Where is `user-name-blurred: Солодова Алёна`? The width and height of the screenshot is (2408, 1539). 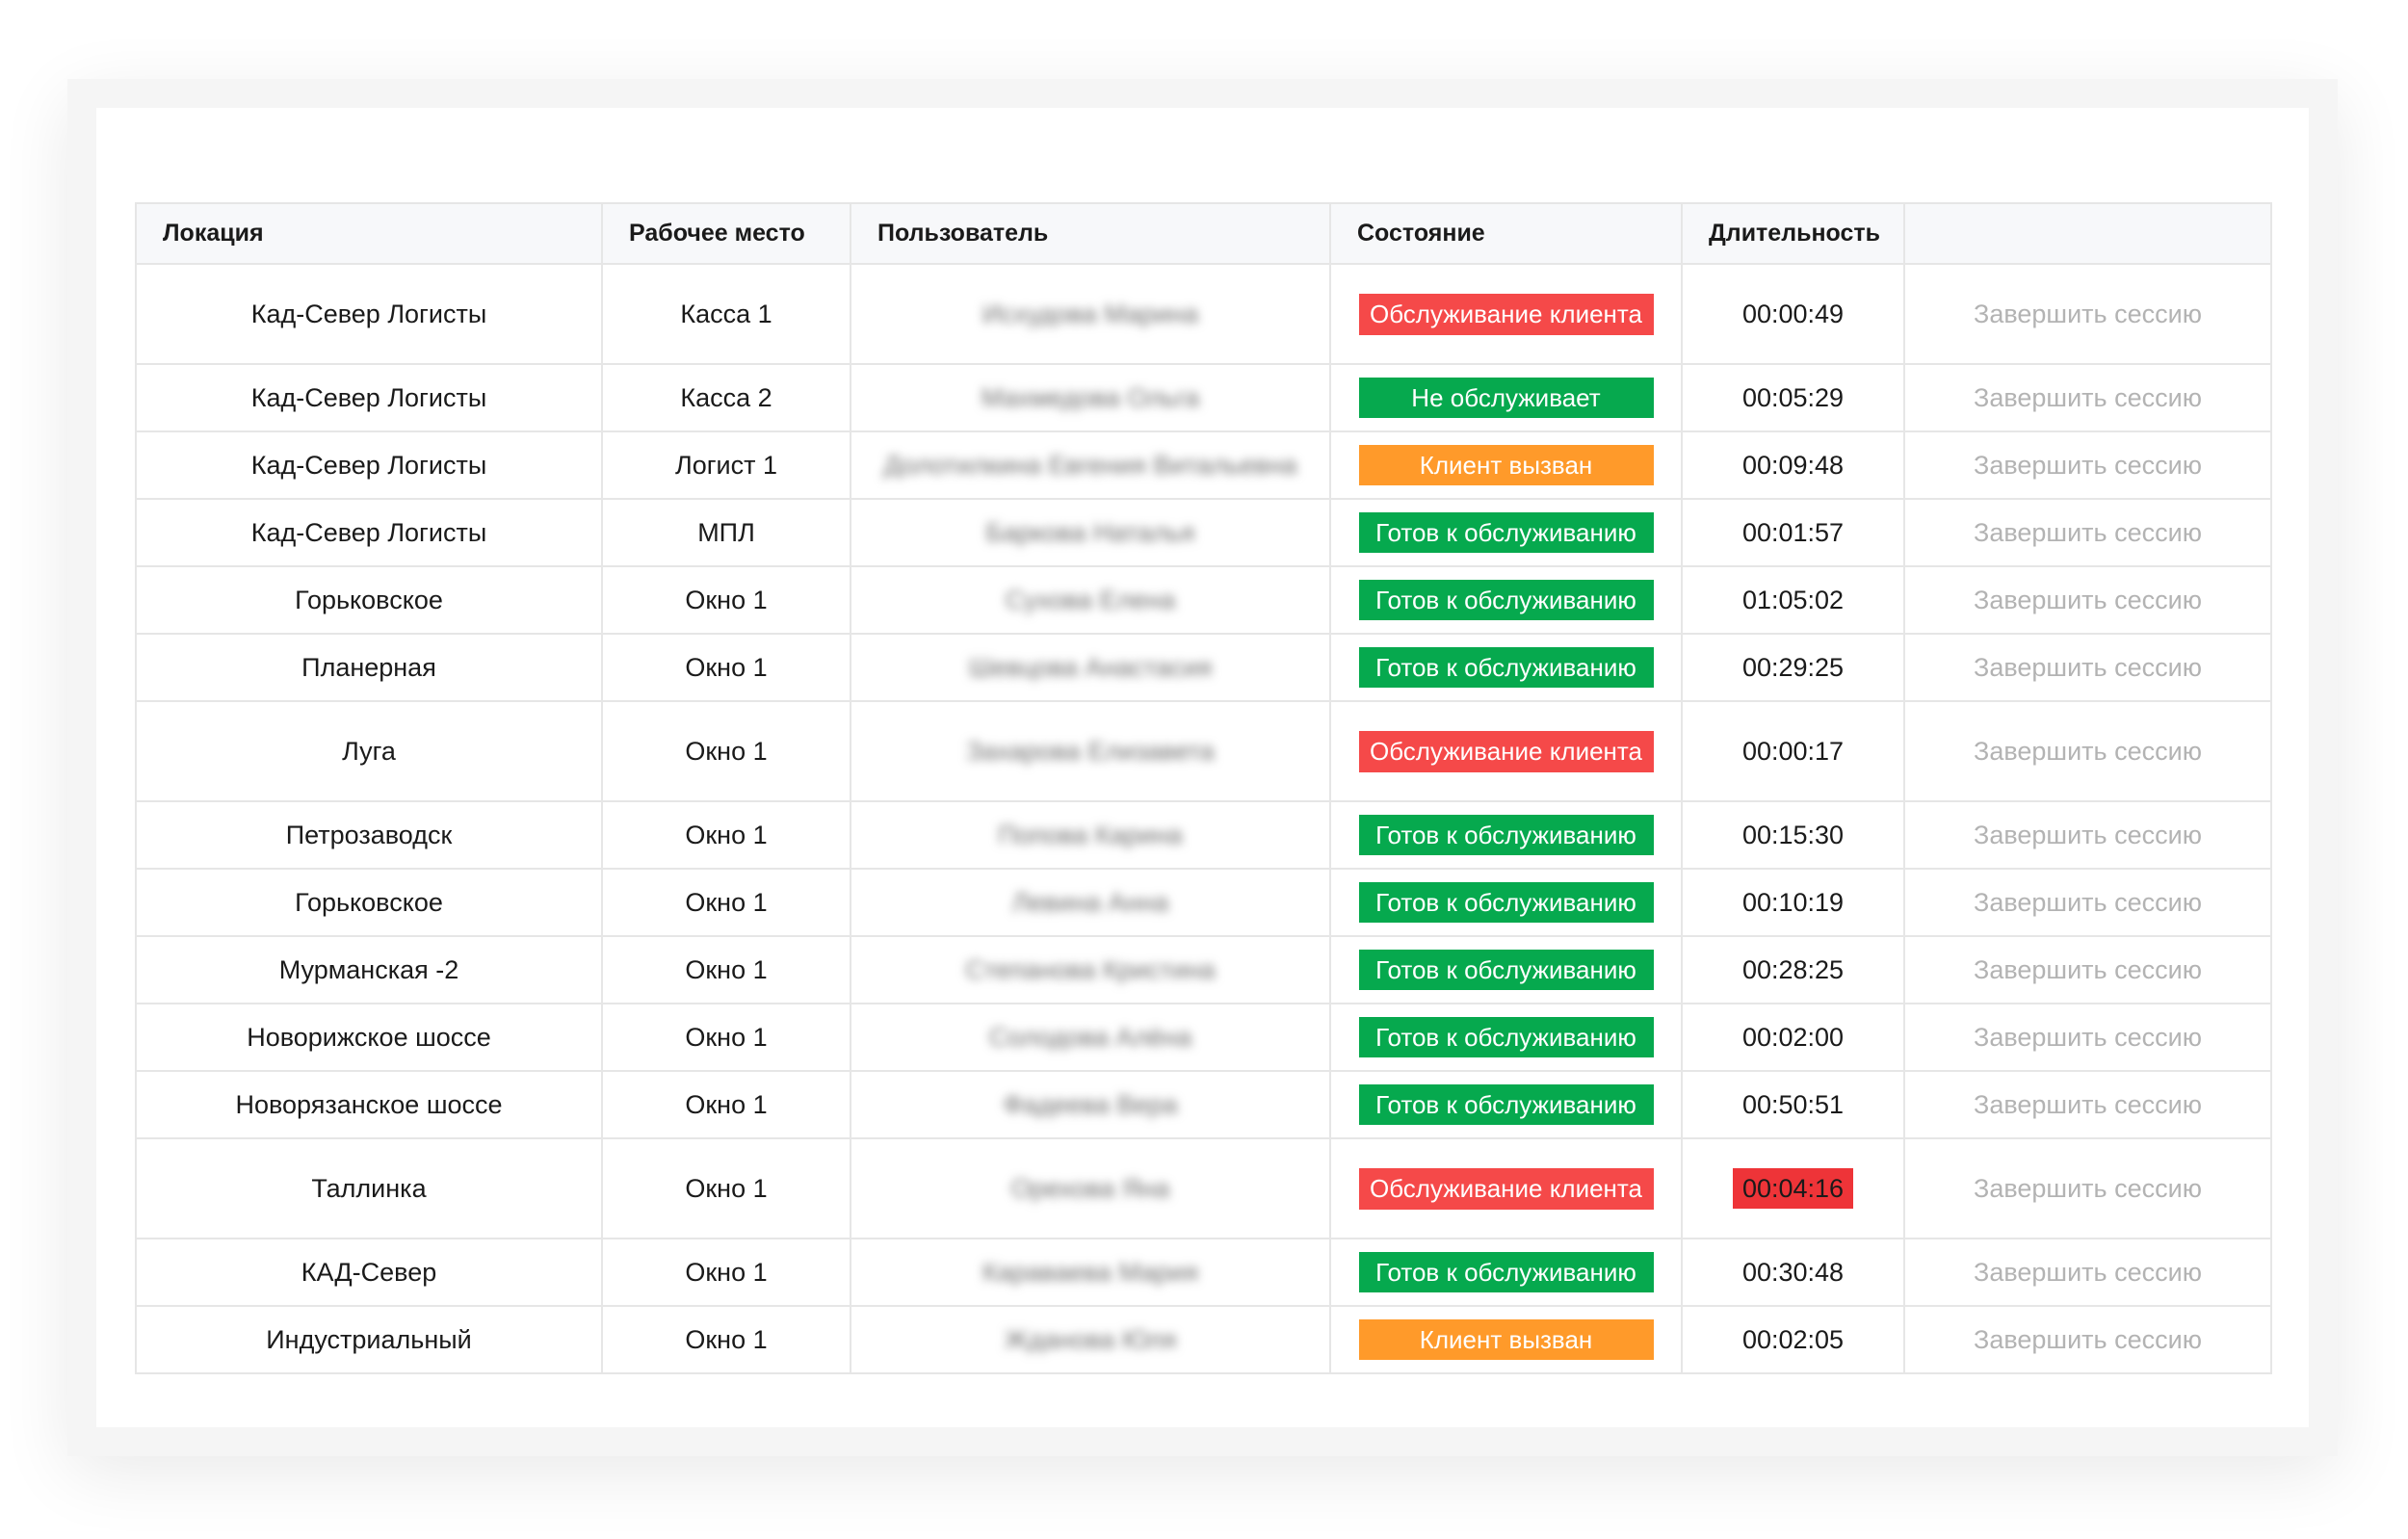 user-name-blurred: Солодова Алёна is located at coordinates (1090, 1037).